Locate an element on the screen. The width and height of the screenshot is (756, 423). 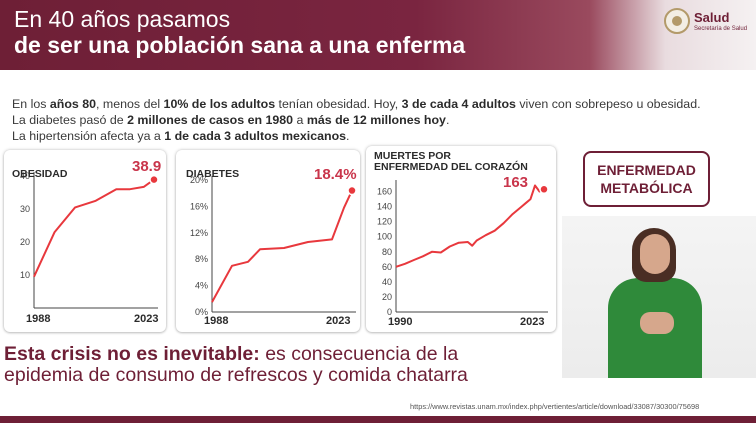
title-line-2: de ser una población sana a una enferma is located at coordinates (240, 45).